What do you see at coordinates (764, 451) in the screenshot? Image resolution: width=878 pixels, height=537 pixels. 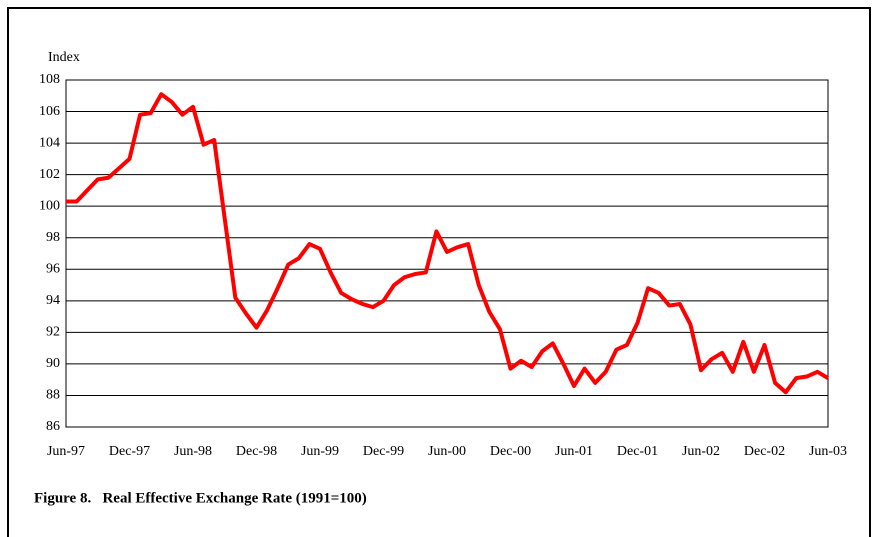 I see `x-tick-label: Dec-02` at bounding box center [764, 451].